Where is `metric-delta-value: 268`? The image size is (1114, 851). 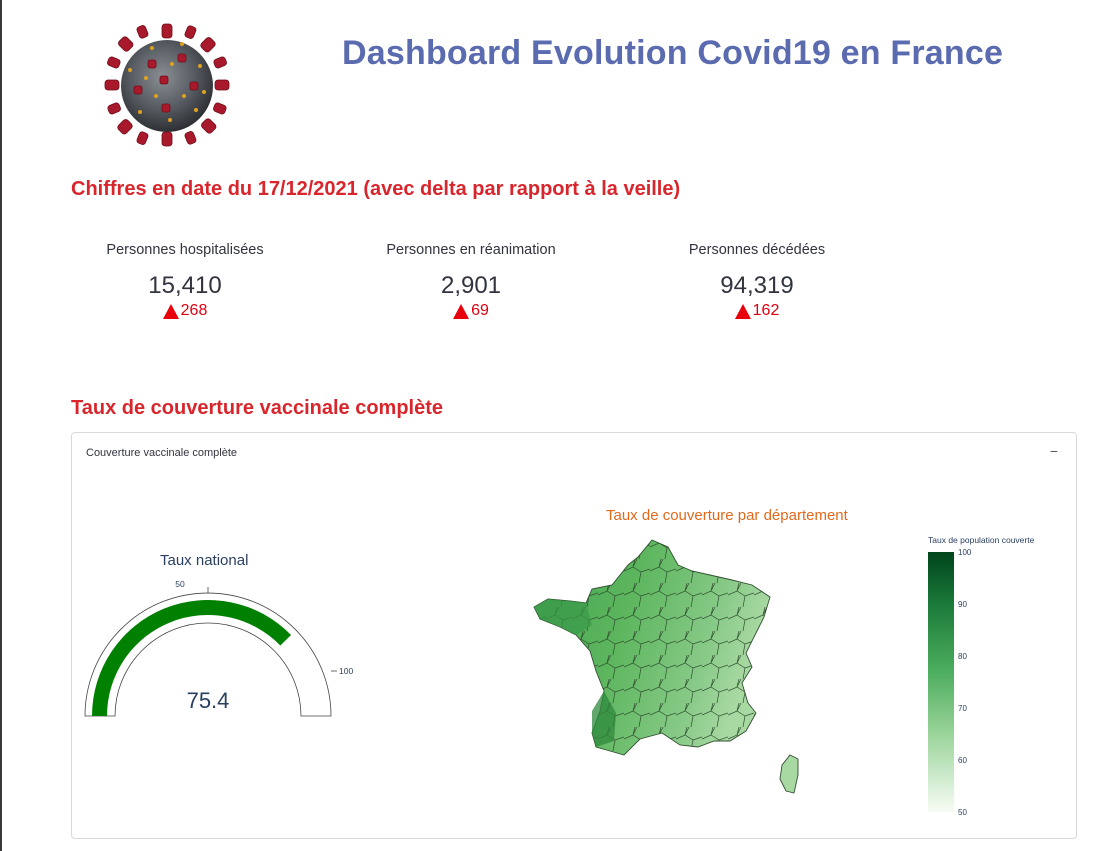
metric-delta-value: 268 is located at coordinates (194, 310).